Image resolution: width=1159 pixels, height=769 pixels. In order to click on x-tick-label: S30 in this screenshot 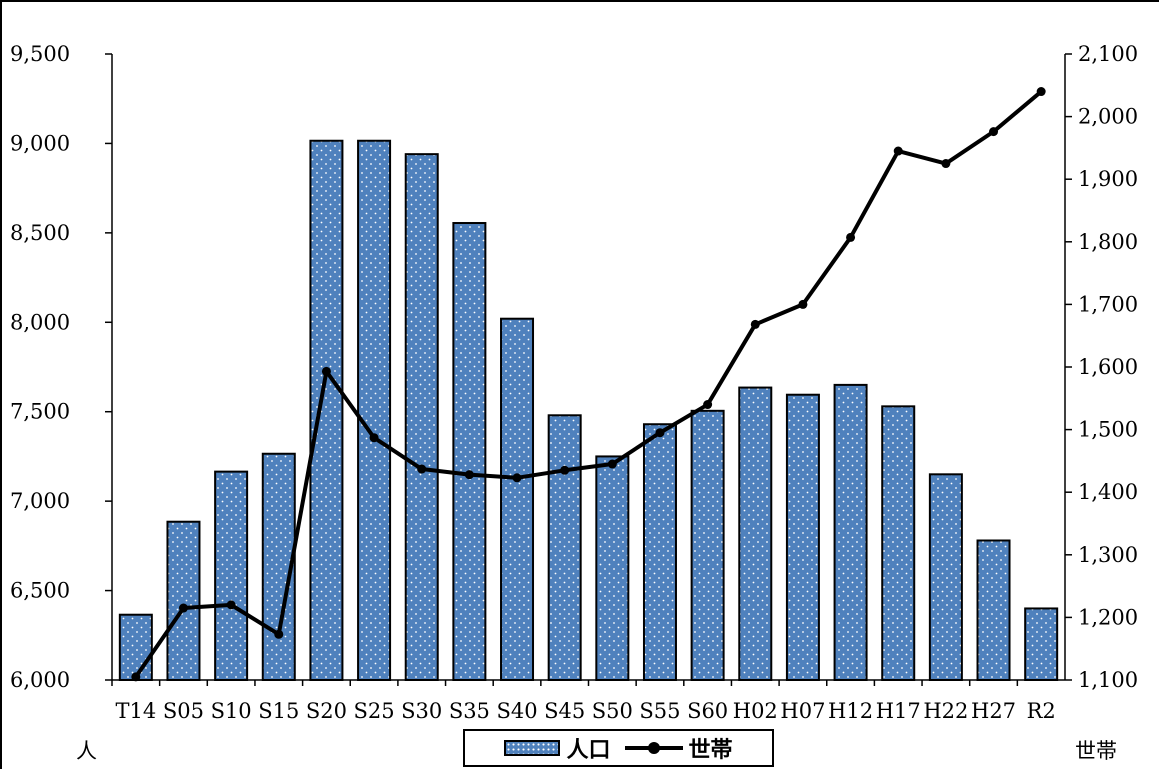, I will do `click(421, 711)`.